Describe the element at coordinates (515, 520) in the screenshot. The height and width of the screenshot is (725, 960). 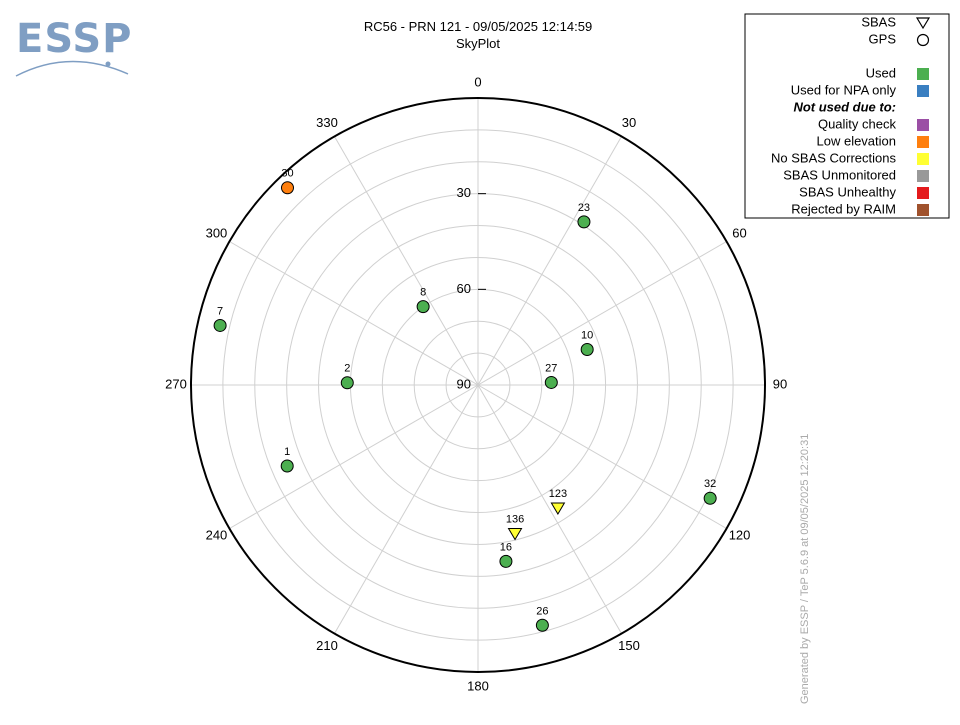
I see `prn-label: 136` at that location.